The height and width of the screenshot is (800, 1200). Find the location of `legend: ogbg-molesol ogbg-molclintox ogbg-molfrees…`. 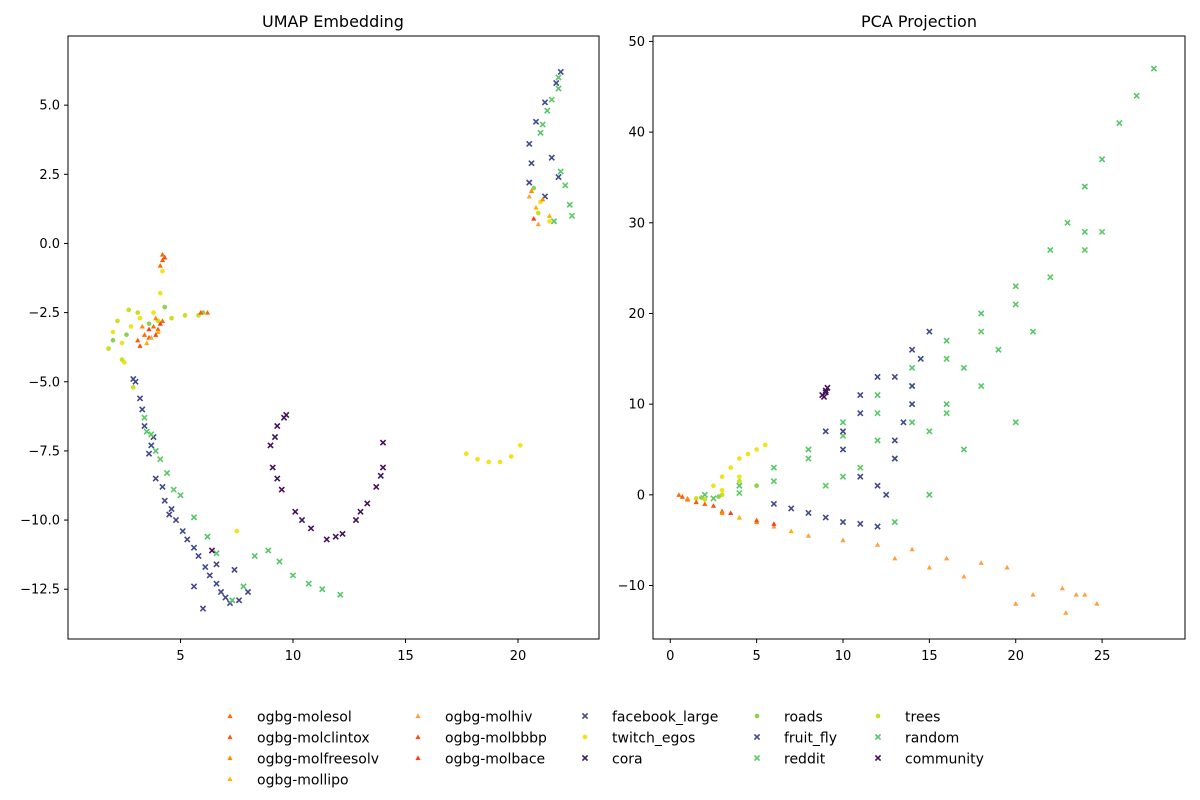

legend: ogbg-molesol ogbg-molclintox ogbg-molfrees… is located at coordinates (605, 749).